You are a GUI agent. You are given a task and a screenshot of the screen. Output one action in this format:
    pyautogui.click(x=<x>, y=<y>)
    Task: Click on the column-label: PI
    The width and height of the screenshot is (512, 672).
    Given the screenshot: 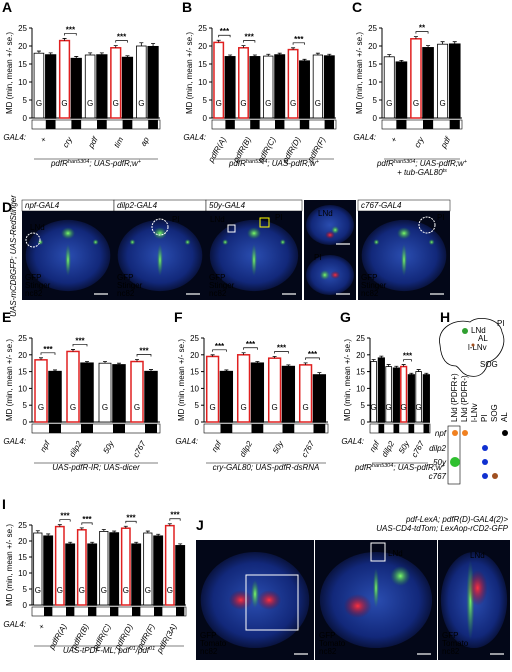 What is the action you would take?
    pyautogui.click(x=484, y=418)
    